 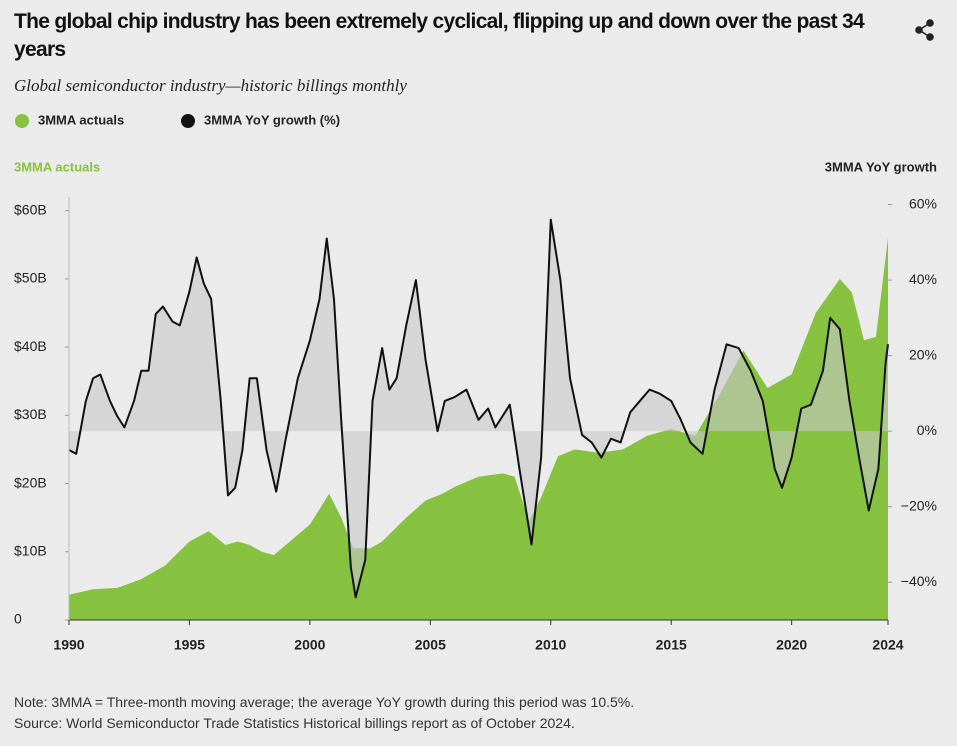 I want to click on legend-label: 3MMA YoY growth (%), so click(x=272, y=119).